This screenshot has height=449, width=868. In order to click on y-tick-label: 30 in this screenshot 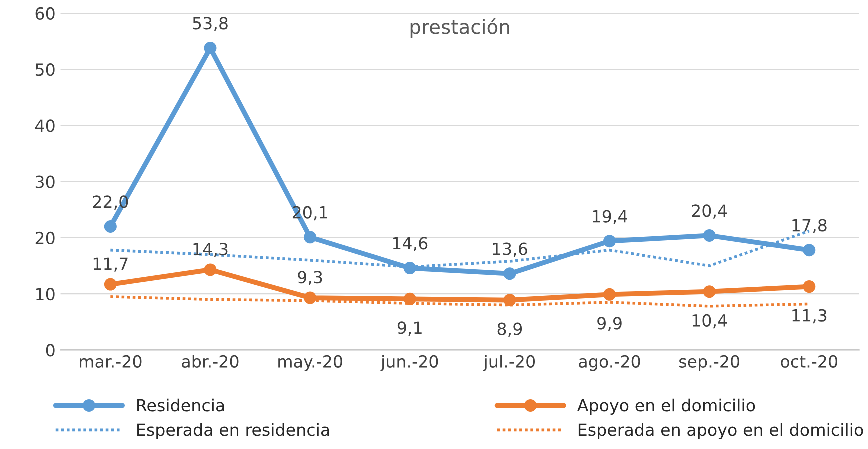, I will do `click(45, 182)`.